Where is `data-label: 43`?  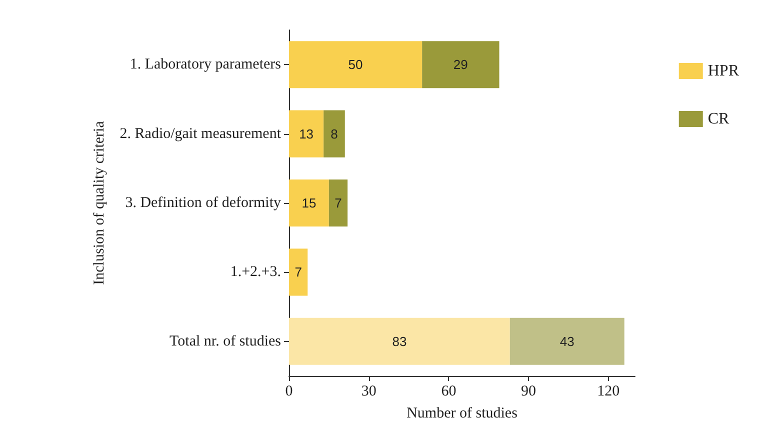
data-label: 43 is located at coordinates (567, 341).